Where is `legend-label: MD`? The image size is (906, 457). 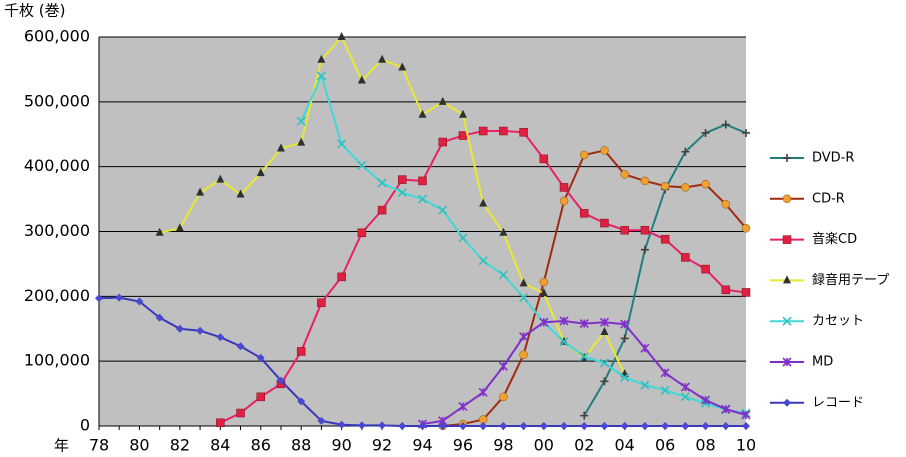
legend-label: MD is located at coordinates (822, 362).